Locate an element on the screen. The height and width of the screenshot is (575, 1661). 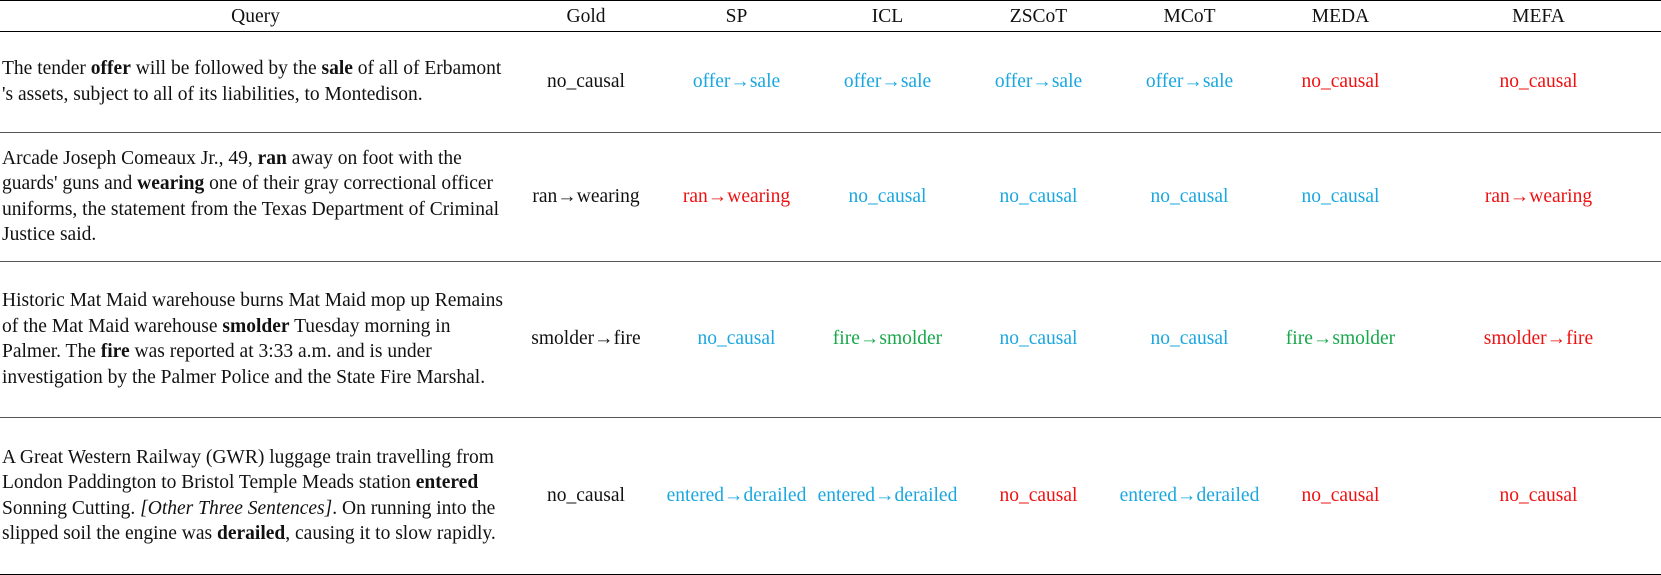
mcot-cell: entered→derailed is located at coordinates (1189, 495).